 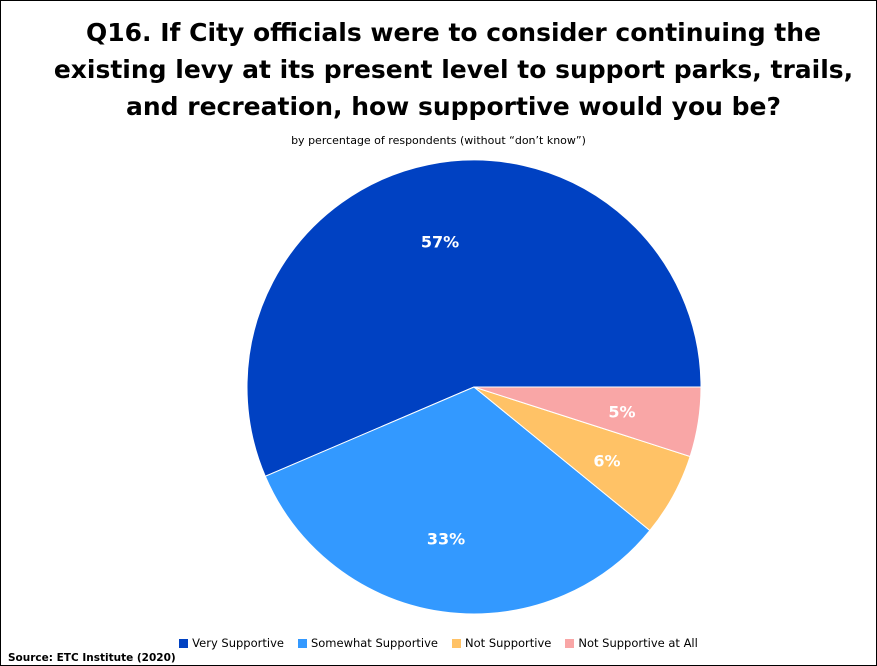 I want to click on legend-item-very-supportive: Very Supportive, so click(x=231, y=643).